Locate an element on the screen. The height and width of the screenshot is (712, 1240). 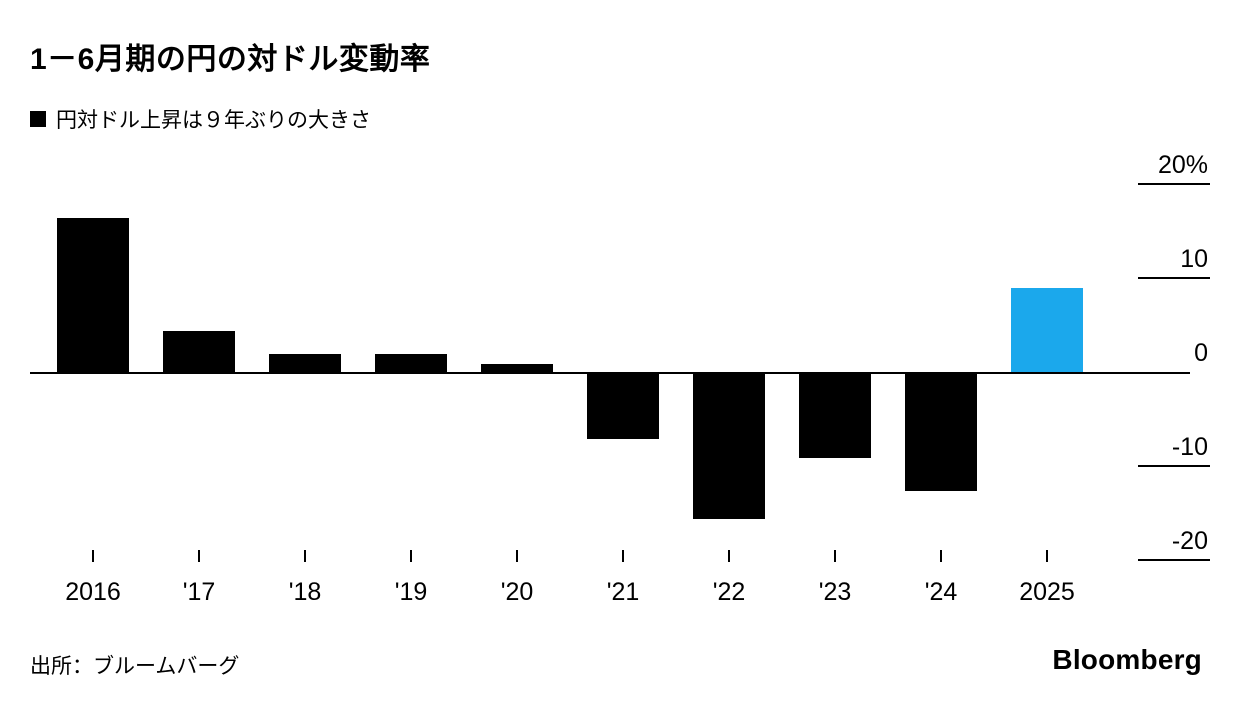
x-axis-slot: '20 is located at coordinates (517, 578).